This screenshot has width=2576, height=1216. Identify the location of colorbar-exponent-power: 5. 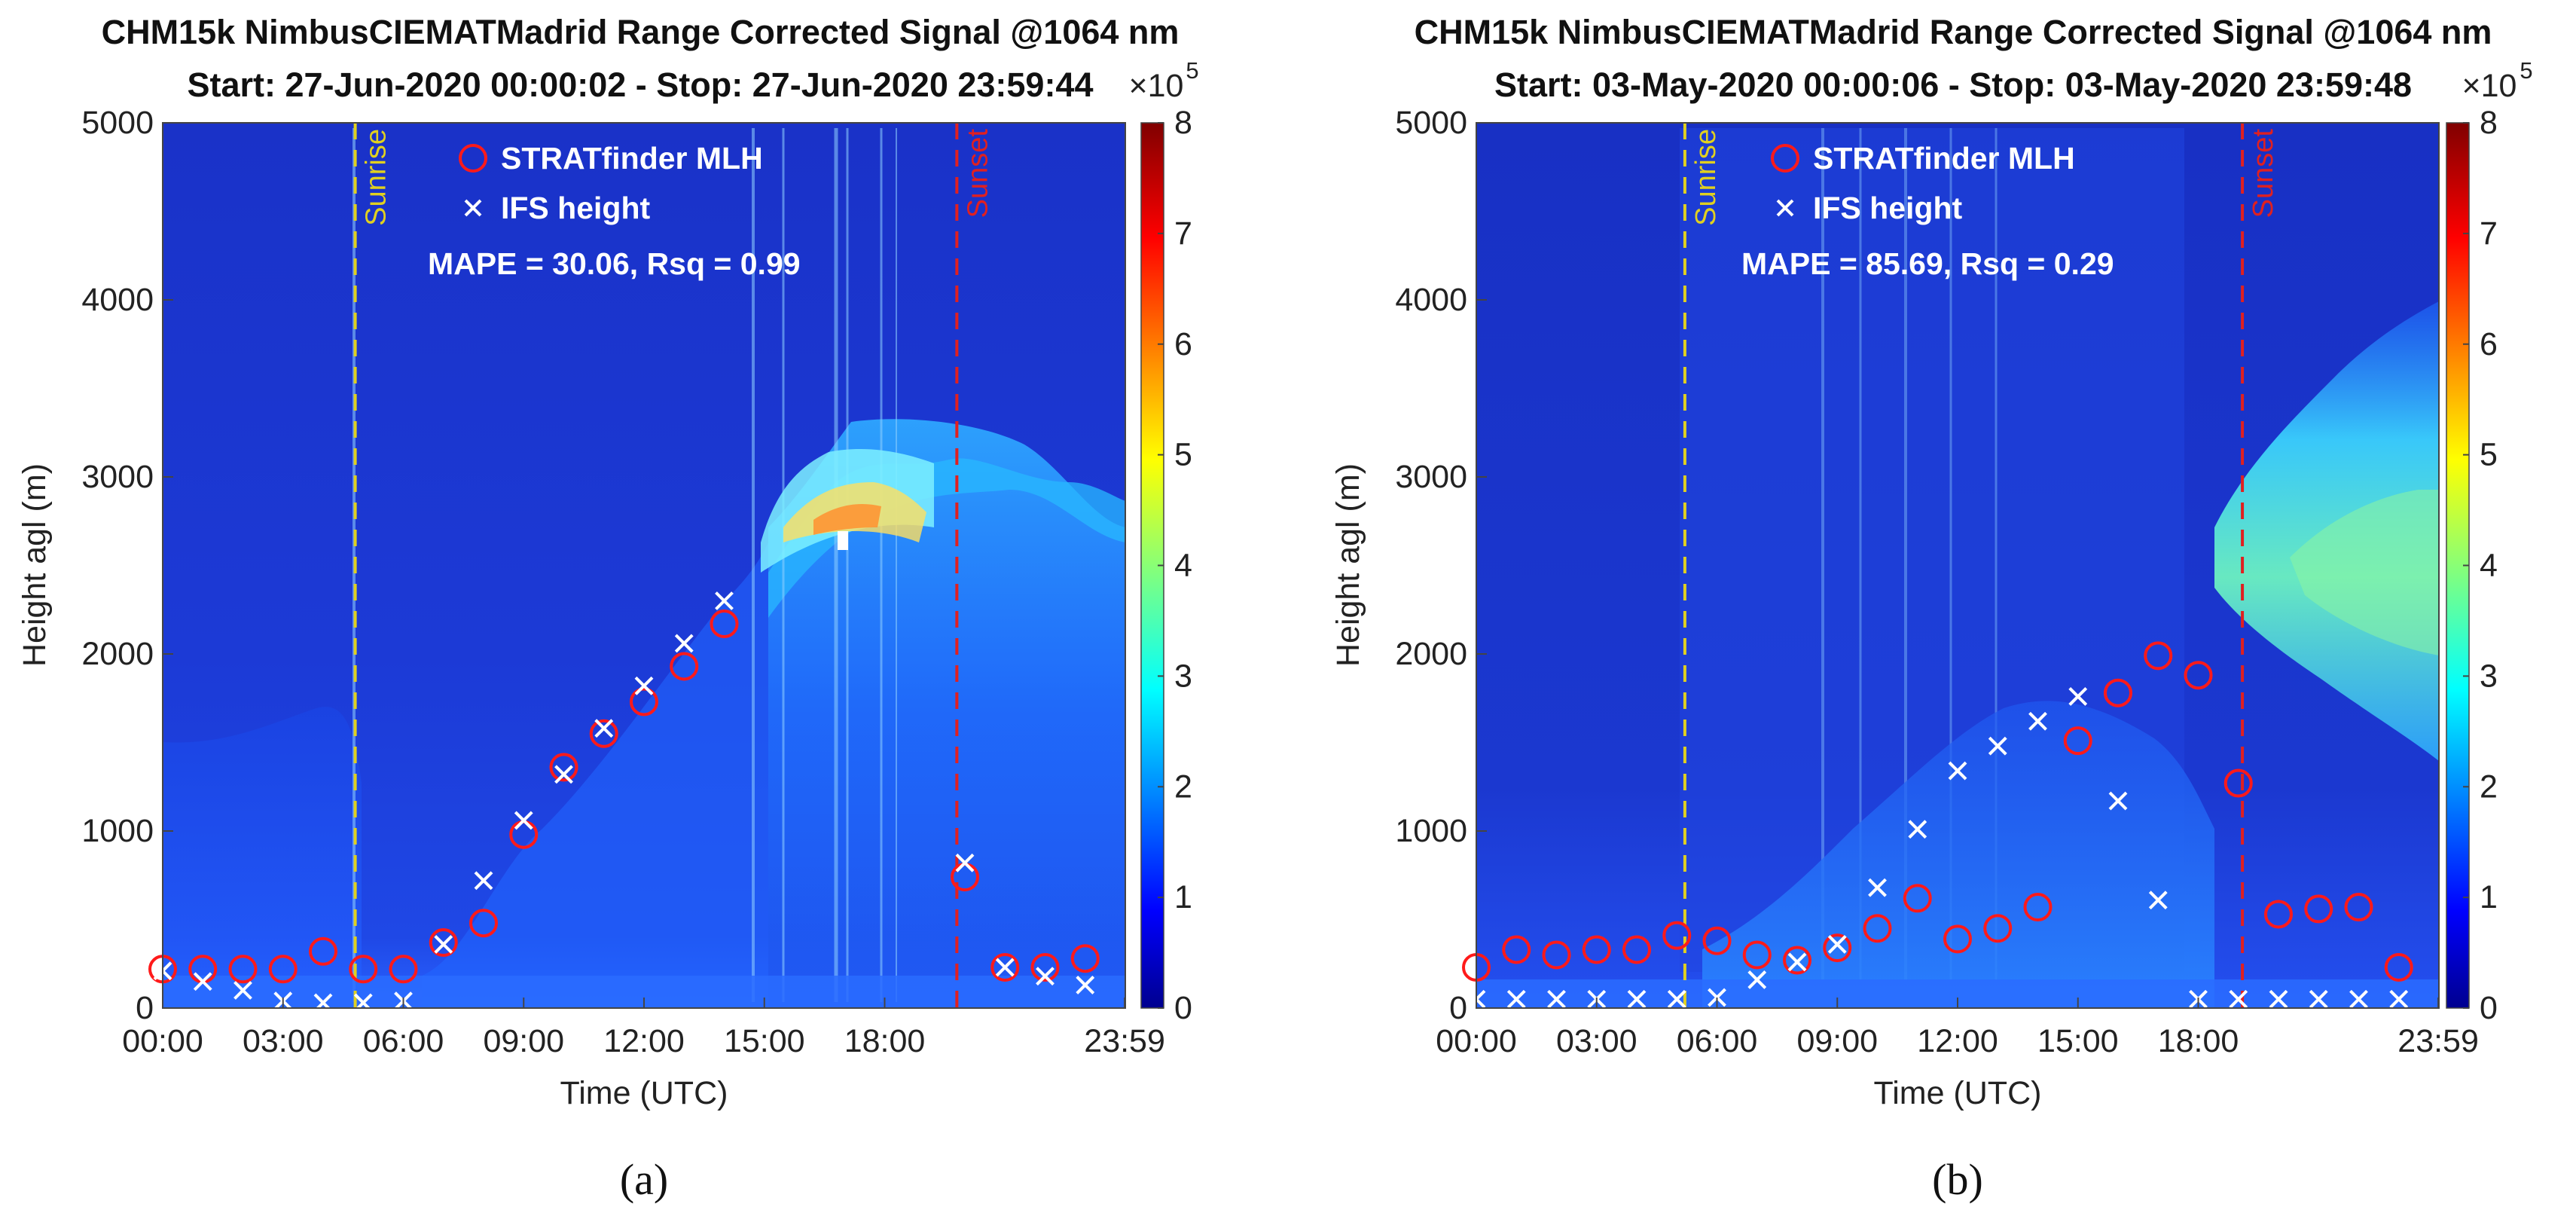
(2526, 70).